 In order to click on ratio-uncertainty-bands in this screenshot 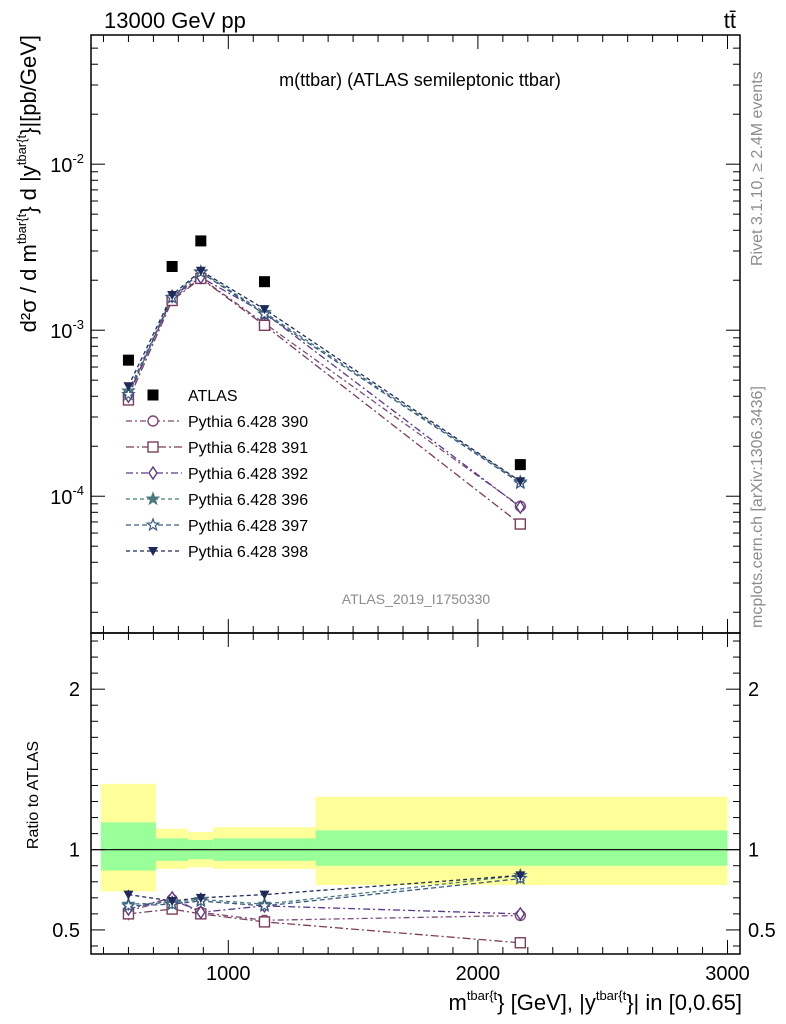, I will do `click(415, 837)`.